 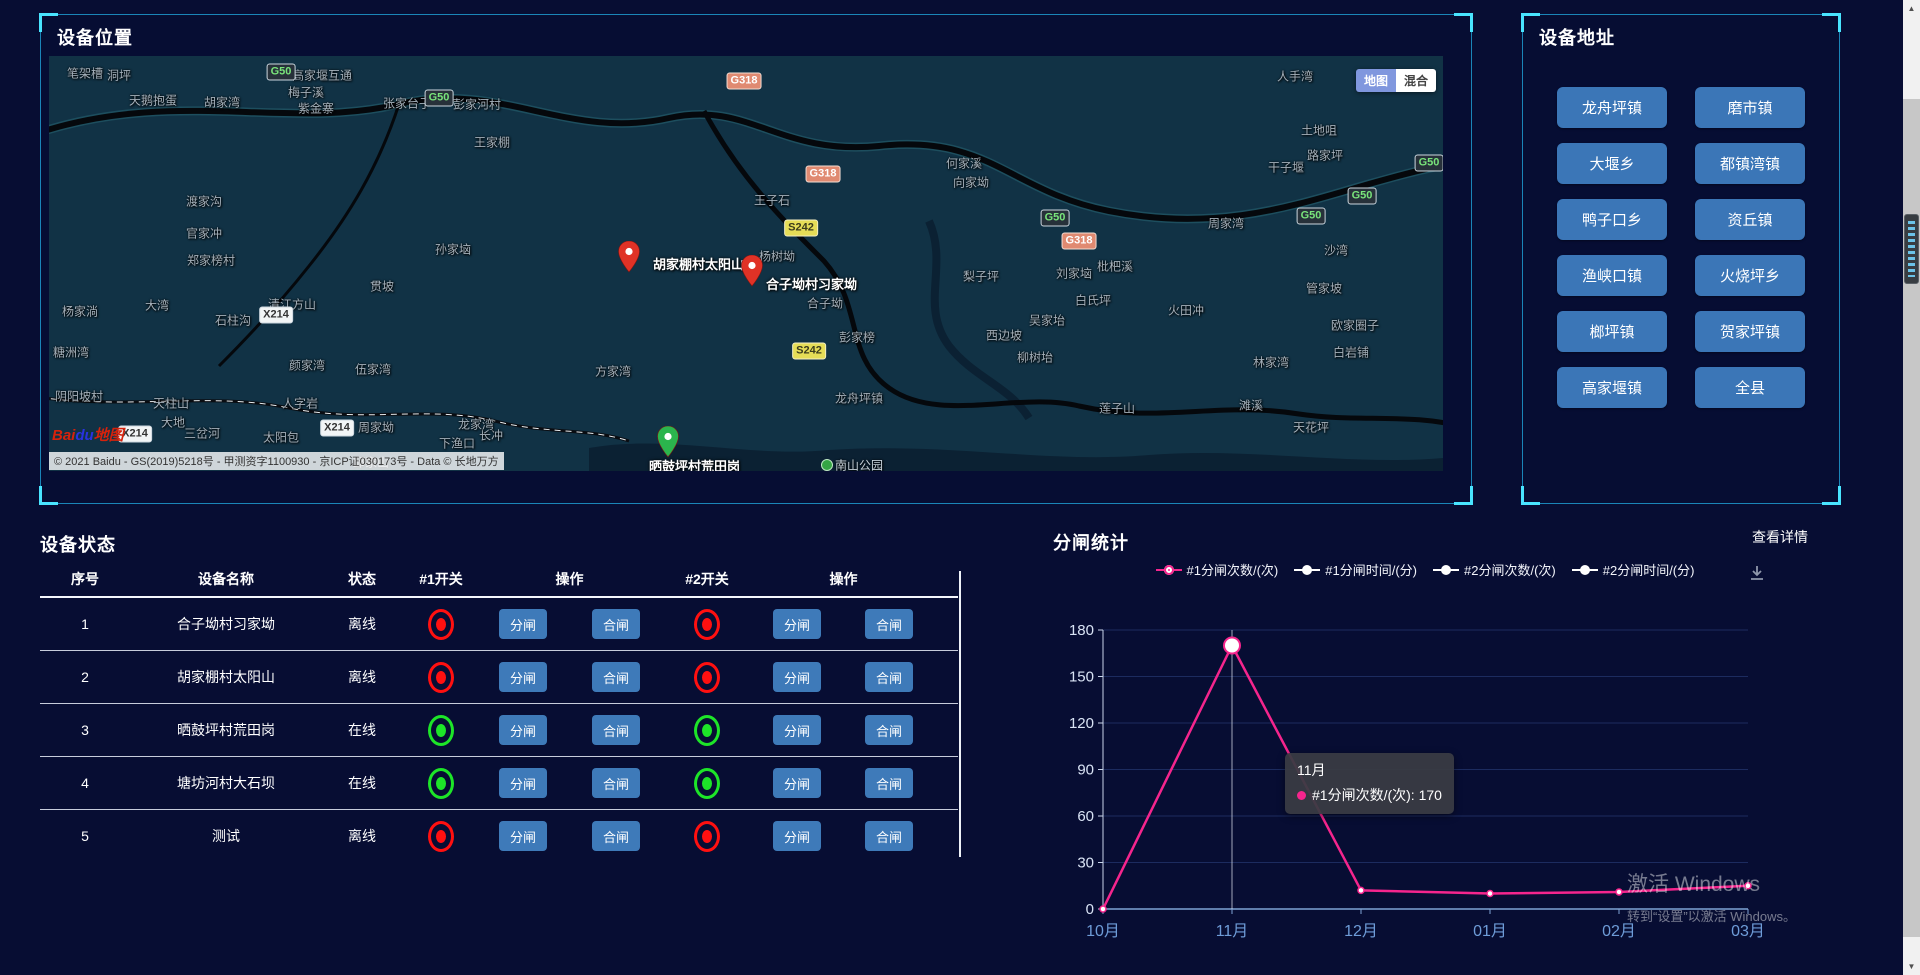 What do you see at coordinates (1911, 8) in the screenshot?
I see `scroll-up-arrow-icon: ▲` at bounding box center [1911, 8].